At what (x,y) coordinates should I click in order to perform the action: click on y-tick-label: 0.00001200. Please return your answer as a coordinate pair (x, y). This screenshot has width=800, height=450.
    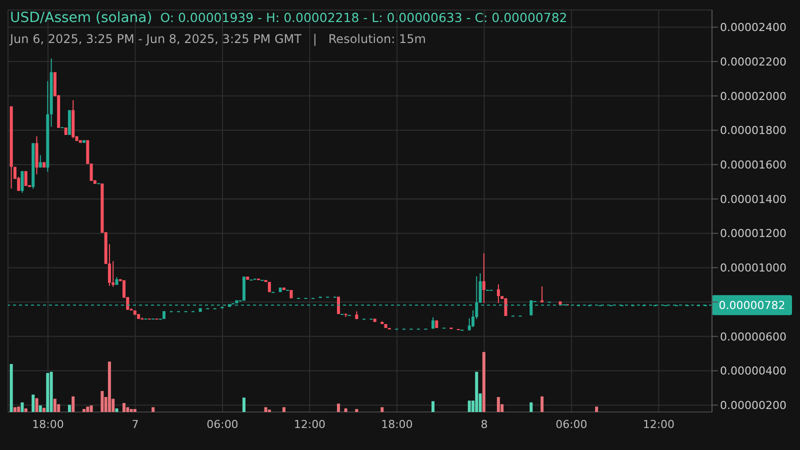
    Looking at the image, I should click on (753, 233).